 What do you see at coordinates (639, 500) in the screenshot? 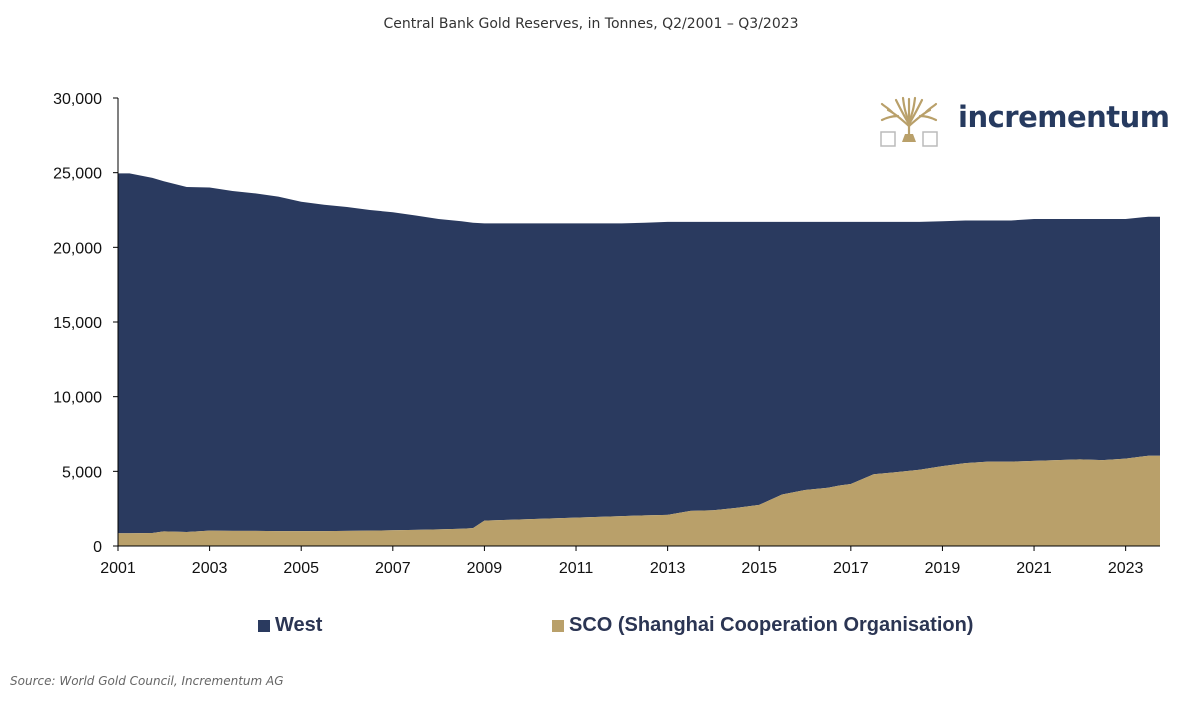
I see `area-sco` at bounding box center [639, 500].